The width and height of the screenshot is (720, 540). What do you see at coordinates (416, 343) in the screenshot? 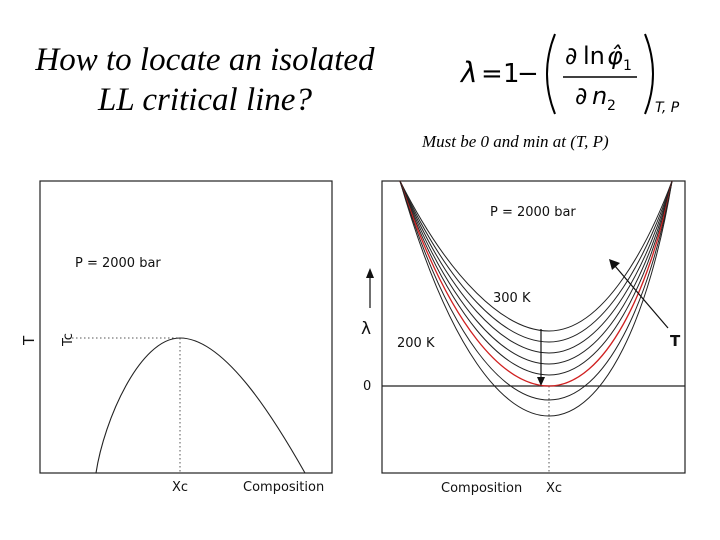
I see `lower-temp-label: 200 K` at bounding box center [416, 343].